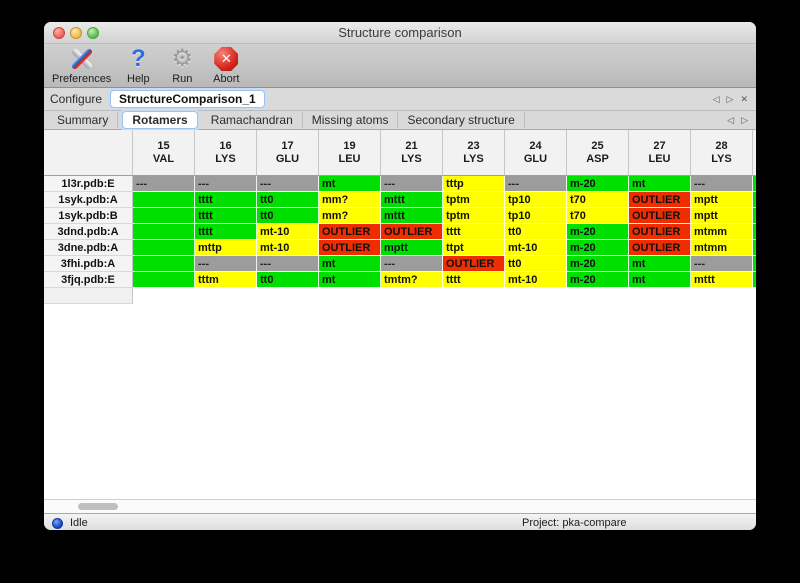 The width and height of the screenshot is (800, 583). Describe the element at coordinates (138, 66) in the screenshot. I see `help-button: ? Help` at that location.